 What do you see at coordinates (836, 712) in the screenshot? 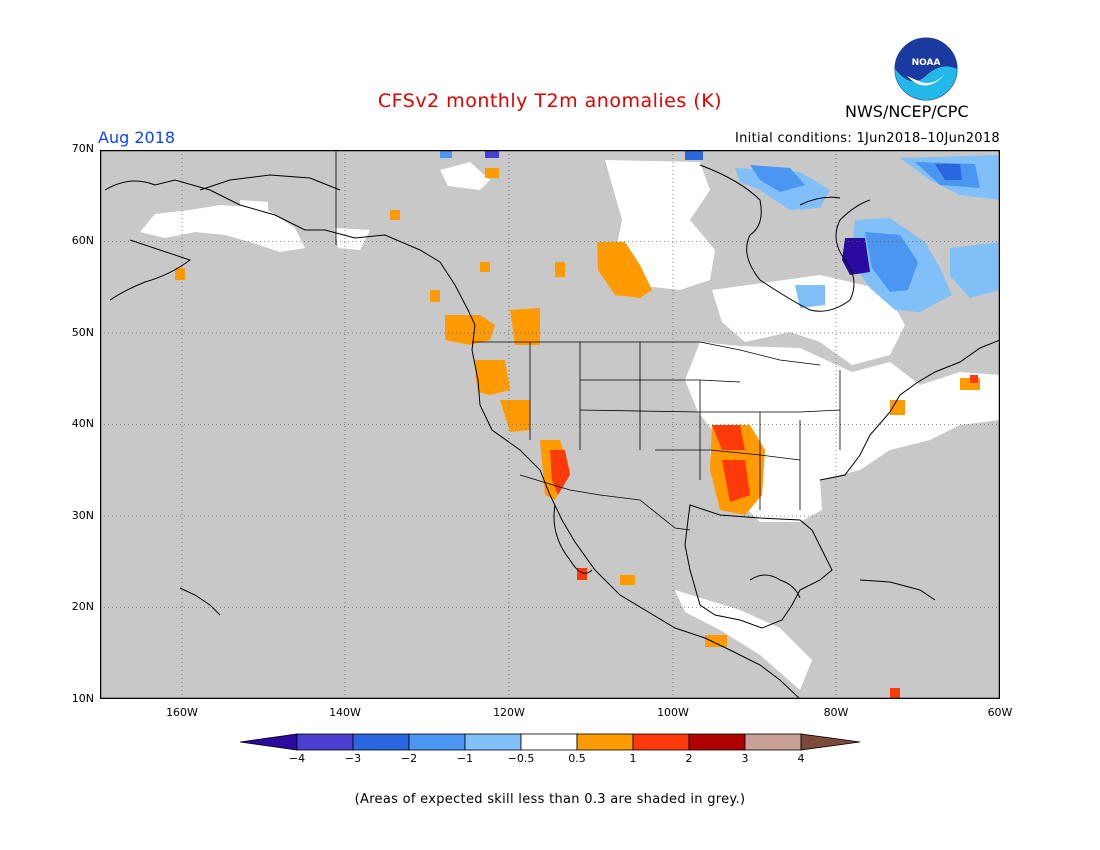
I see `lon-label: 80W` at bounding box center [836, 712].